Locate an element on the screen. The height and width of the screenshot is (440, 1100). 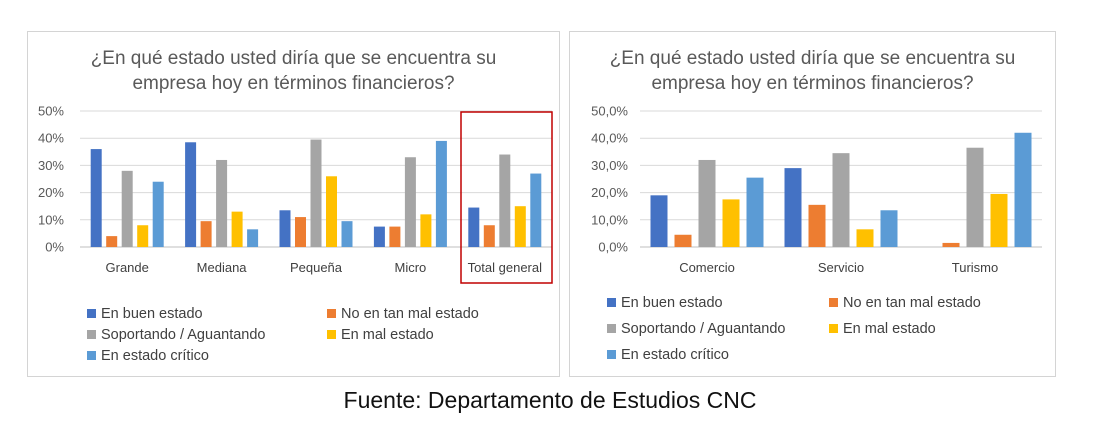
y-tick-label: 30,0% is located at coordinates (609, 165).